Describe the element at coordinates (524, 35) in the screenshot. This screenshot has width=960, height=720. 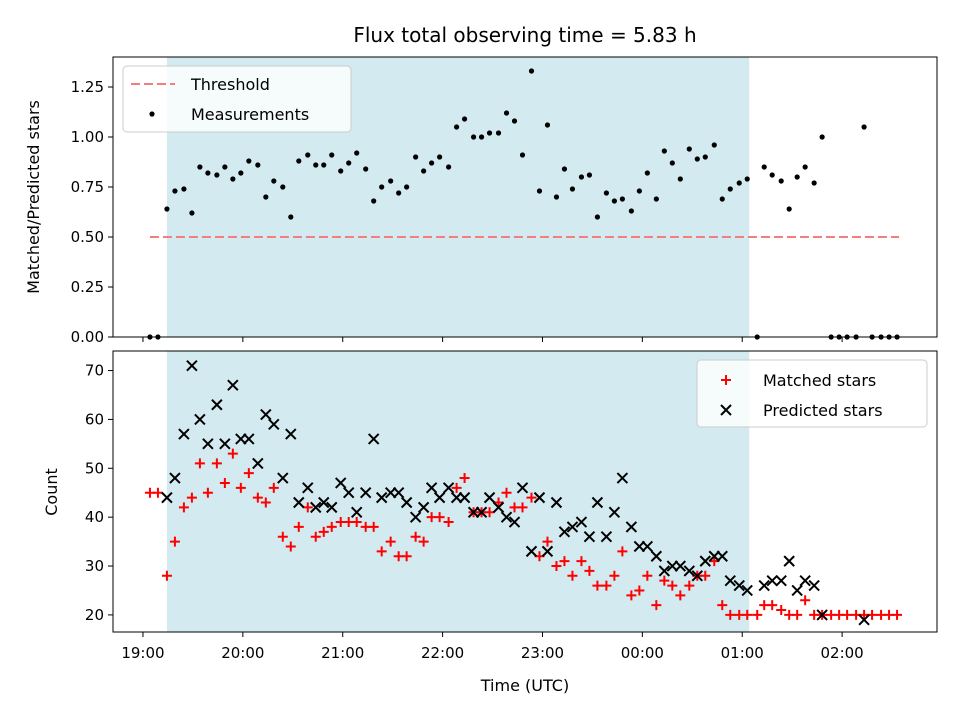
I see `chart-title: Flux total observing time = 5.83 h` at that location.